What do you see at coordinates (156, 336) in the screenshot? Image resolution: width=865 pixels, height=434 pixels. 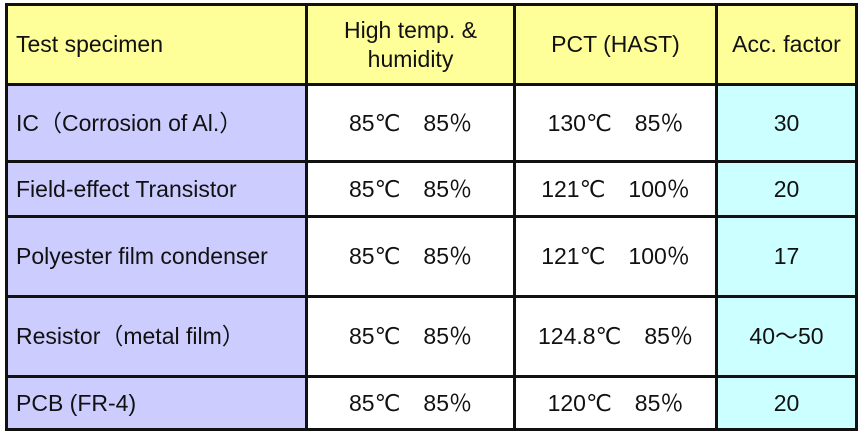 I see `specimen-cell: Resistor（metal film）` at bounding box center [156, 336].